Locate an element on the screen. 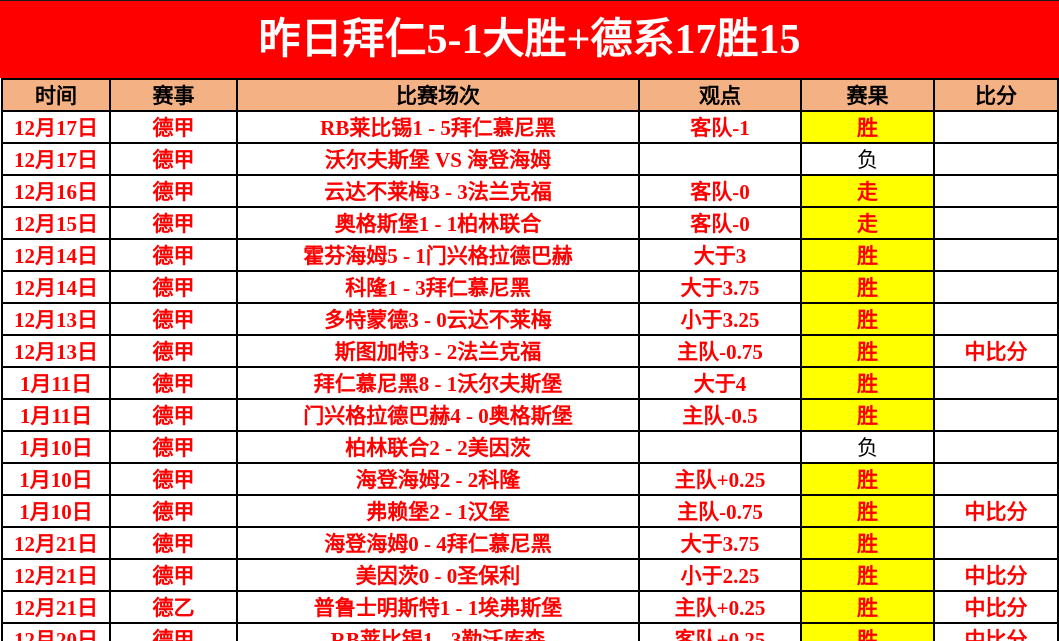  match-cell: RB莱比锡1 - 3勒沃库森 is located at coordinates (438, 631).